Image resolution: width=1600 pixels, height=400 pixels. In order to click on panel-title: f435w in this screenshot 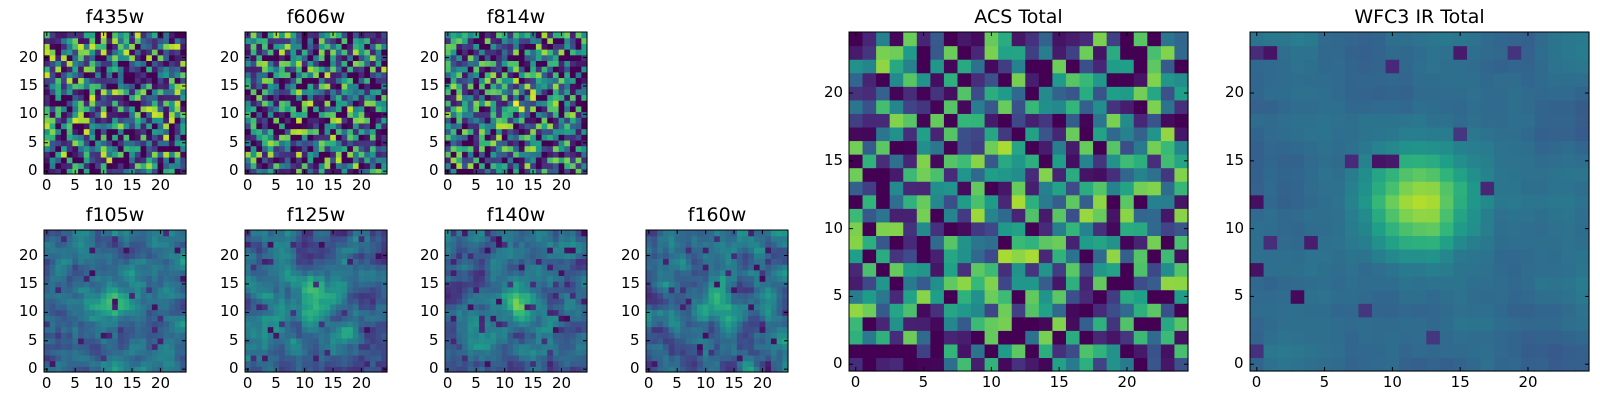, I will do `click(115, 17)`.